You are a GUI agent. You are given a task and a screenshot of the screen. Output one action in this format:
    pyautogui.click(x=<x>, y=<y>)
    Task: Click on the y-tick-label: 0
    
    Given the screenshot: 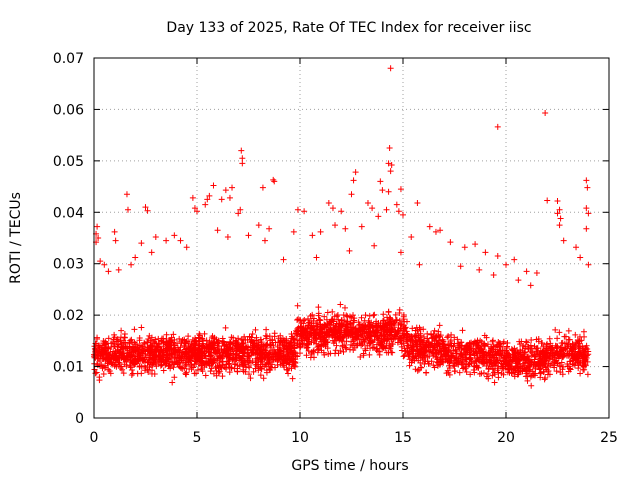 What is the action you would take?
    pyautogui.click(x=79, y=419)
    